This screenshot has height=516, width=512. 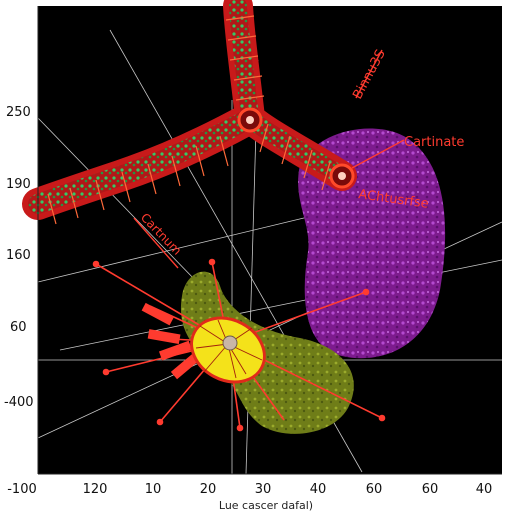 What do you see at coordinates (267, 352) in the screenshot?
I see `olive-organ` at bounding box center [267, 352].